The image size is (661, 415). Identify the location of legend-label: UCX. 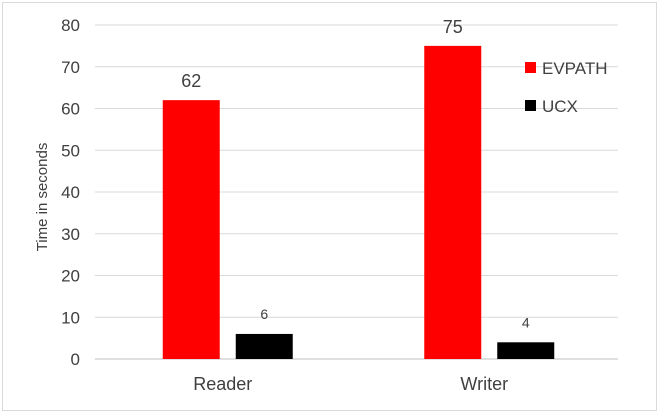
(560, 106).